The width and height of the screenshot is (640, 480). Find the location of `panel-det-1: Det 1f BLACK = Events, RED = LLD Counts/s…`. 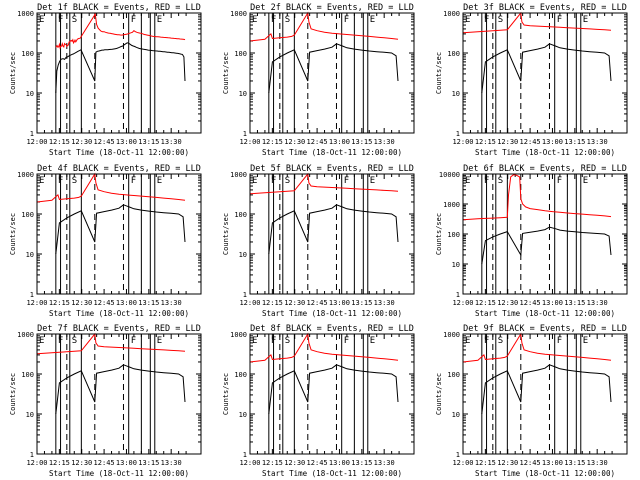

panel-det-1: Det 1f BLACK = Events, RED = LLD Counts/s… is located at coordinates (105, 80).